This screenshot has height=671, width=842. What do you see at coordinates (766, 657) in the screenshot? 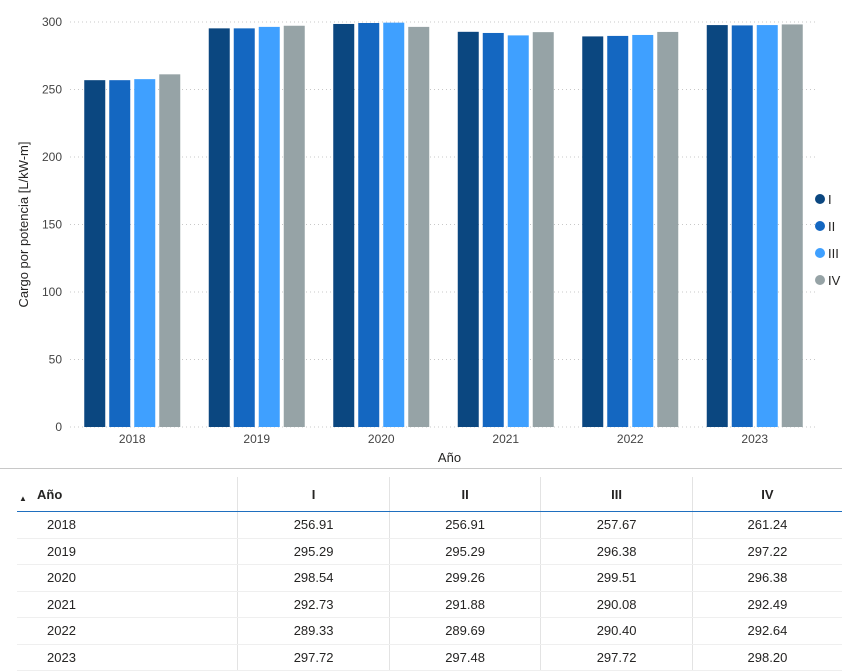
I see `table-cell-value: 298.20` at bounding box center [766, 657].